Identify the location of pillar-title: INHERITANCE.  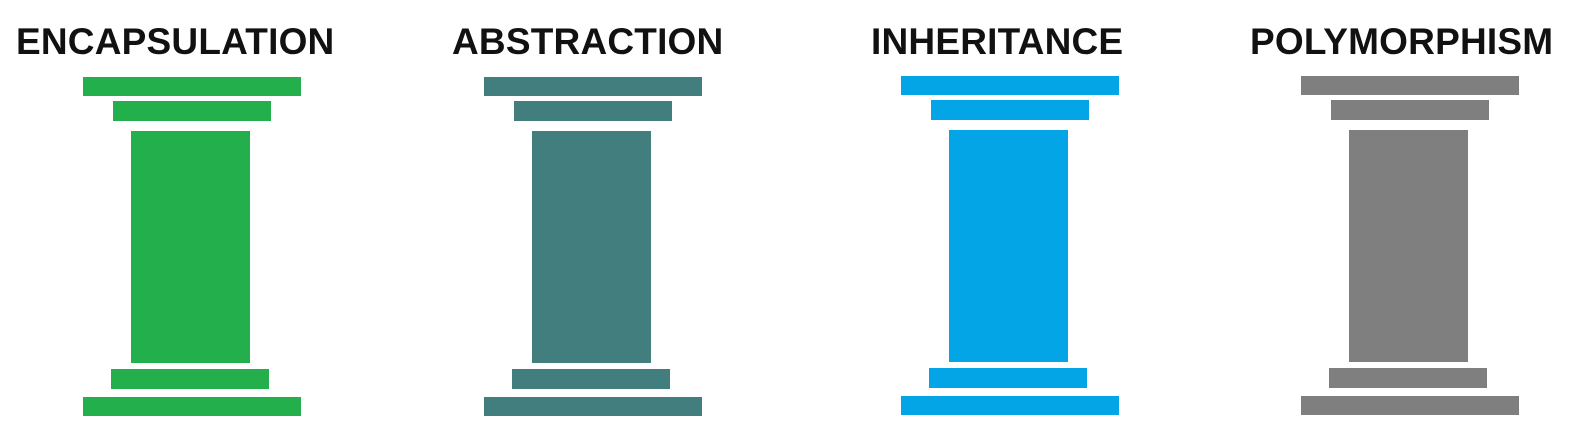
(997, 41).